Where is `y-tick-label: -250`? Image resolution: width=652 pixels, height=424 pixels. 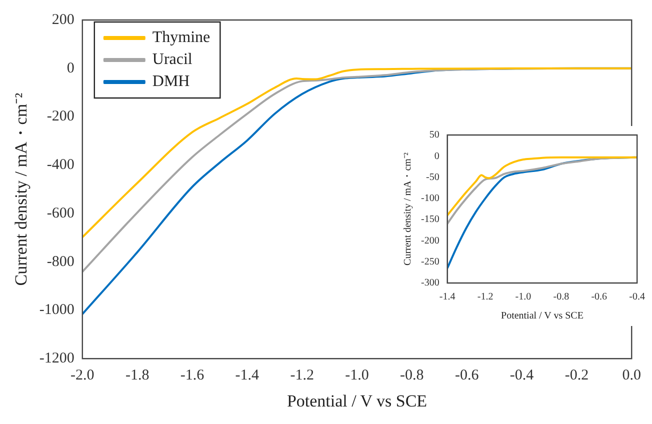
y-tick-label: -250 is located at coordinates (430, 262).